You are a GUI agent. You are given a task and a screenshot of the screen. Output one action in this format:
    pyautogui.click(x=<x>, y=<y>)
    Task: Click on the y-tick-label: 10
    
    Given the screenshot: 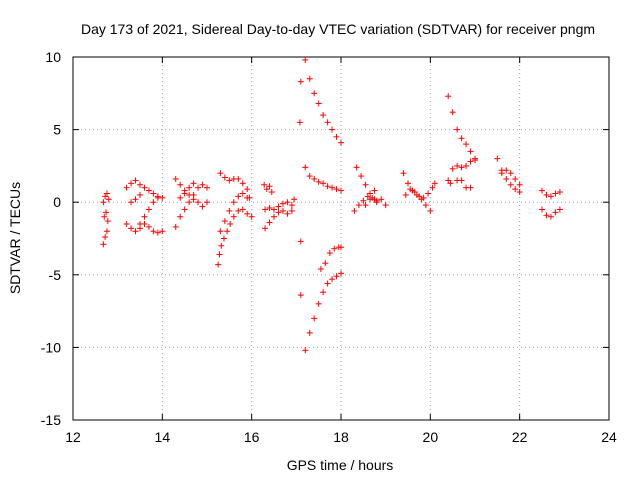 What is the action you would take?
    pyautogui.click(x=53, y=57)
    